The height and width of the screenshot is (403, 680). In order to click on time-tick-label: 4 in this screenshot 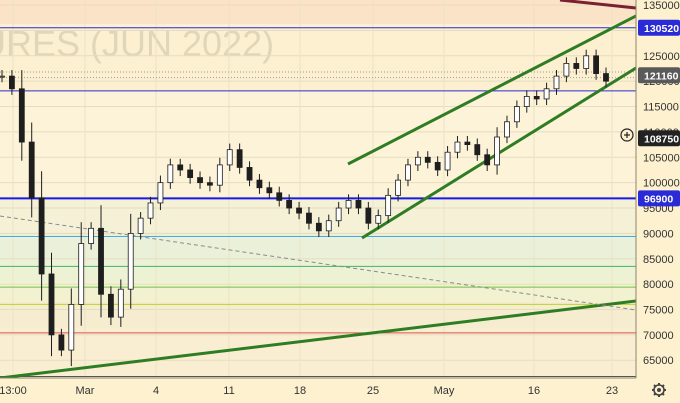, I will do `click(156, 391)`.